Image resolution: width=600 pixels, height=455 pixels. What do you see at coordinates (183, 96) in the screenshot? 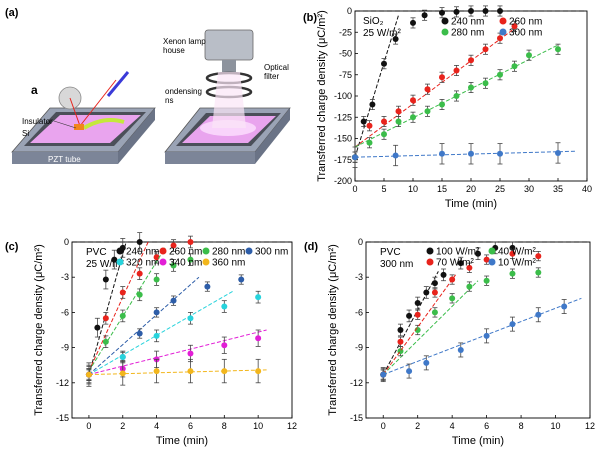
I see `condensing-label: ondensing ns` at bounding box center [183, 96].